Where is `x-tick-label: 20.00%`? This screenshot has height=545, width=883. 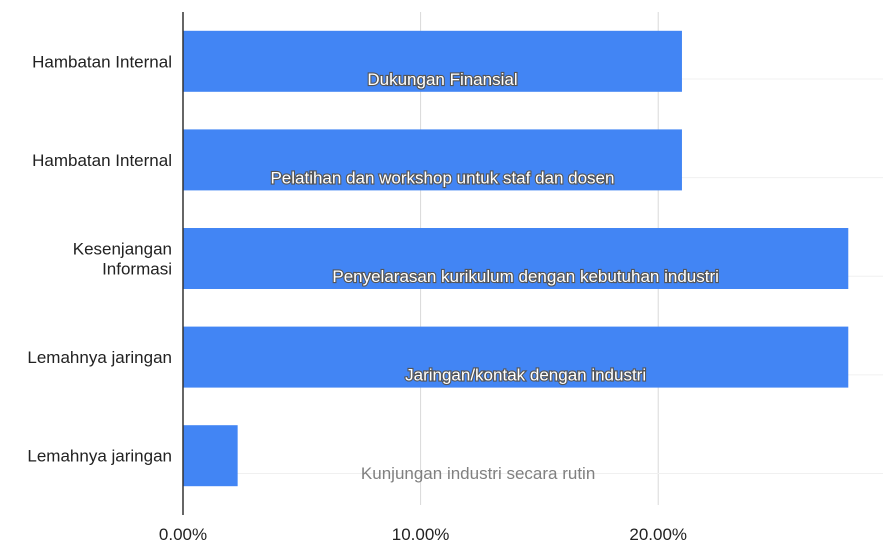 x-tick-label: 20.00% is located at coordinates (658, 534).